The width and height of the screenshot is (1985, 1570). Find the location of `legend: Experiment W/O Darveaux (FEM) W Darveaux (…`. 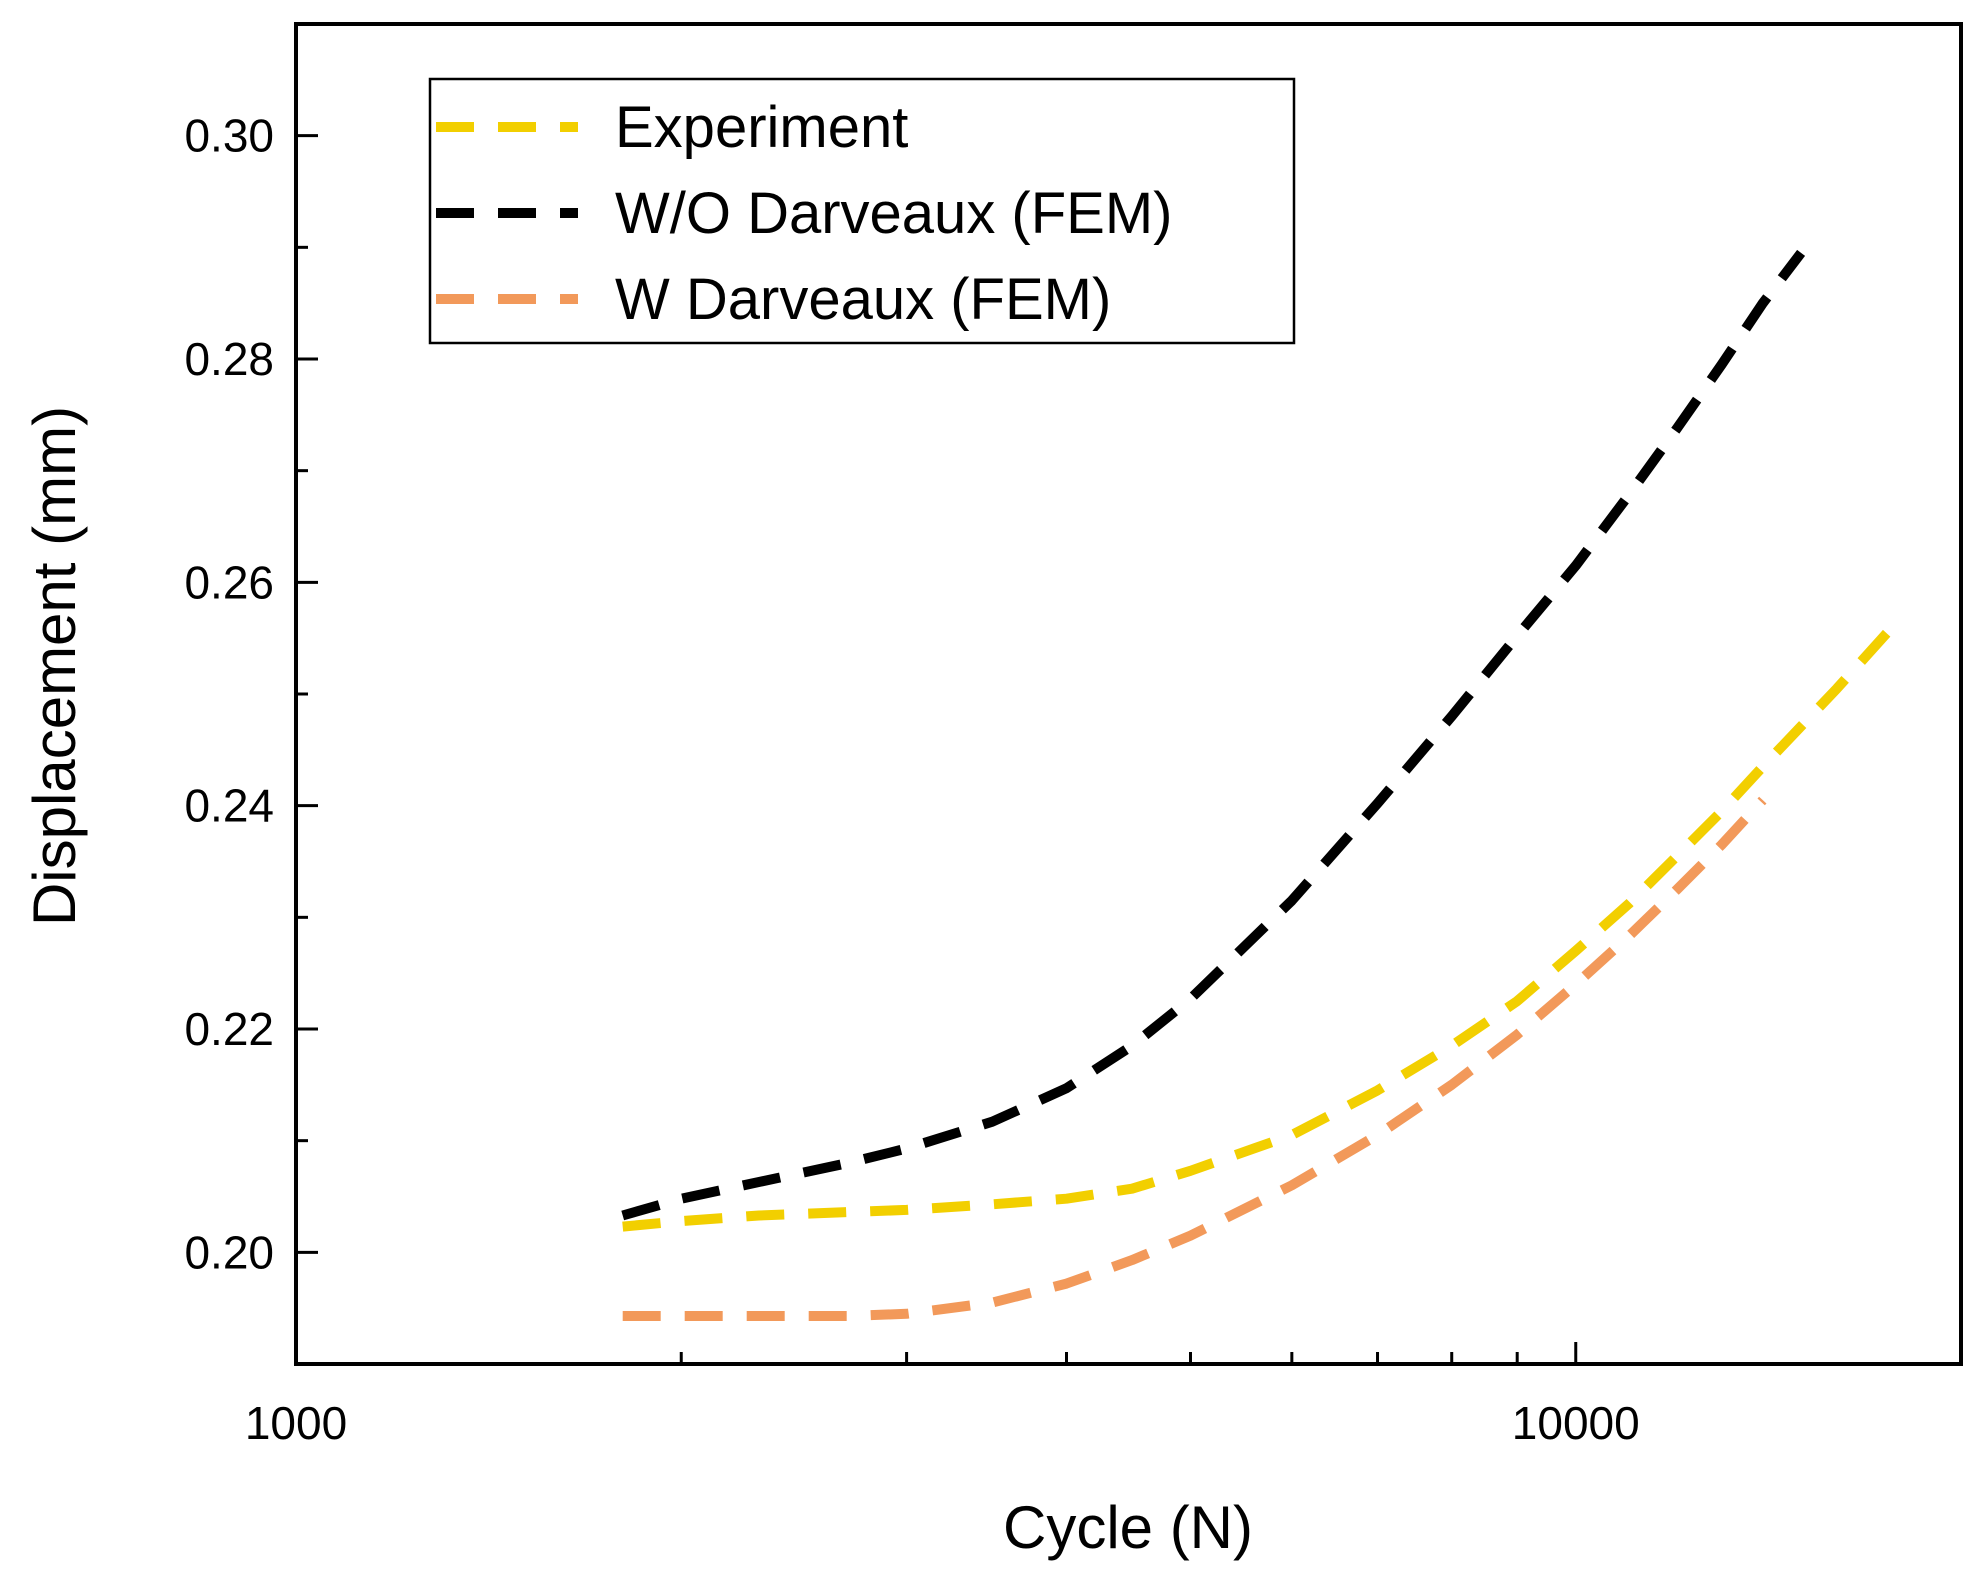

legend: Experiment W/O Darveaux (FEM) W Darveaux (… is located at coordinates (862, 211).